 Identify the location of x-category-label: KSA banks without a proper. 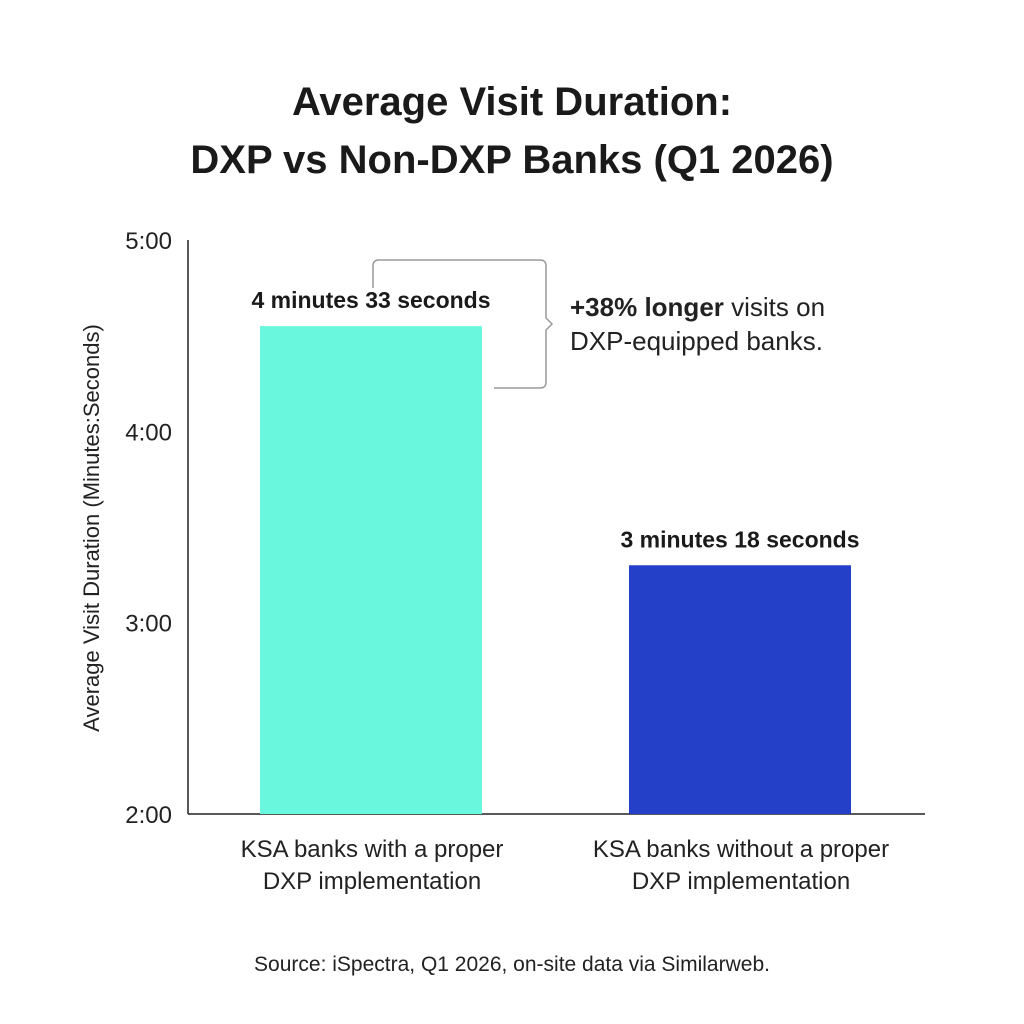
(741, 849).